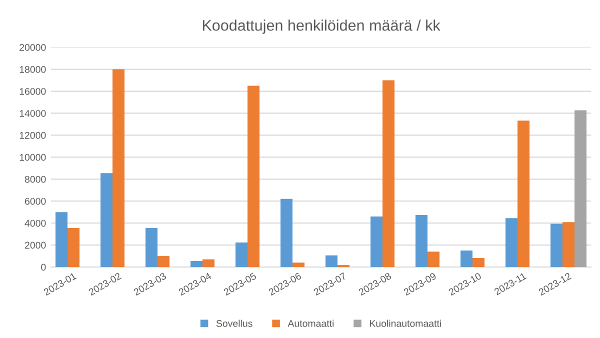 The image size is (600, 338). What do you see at coordinates (33, 69) in the screenshot?
I see `y-tick-label: 18000` at bounding box center [33, 69].